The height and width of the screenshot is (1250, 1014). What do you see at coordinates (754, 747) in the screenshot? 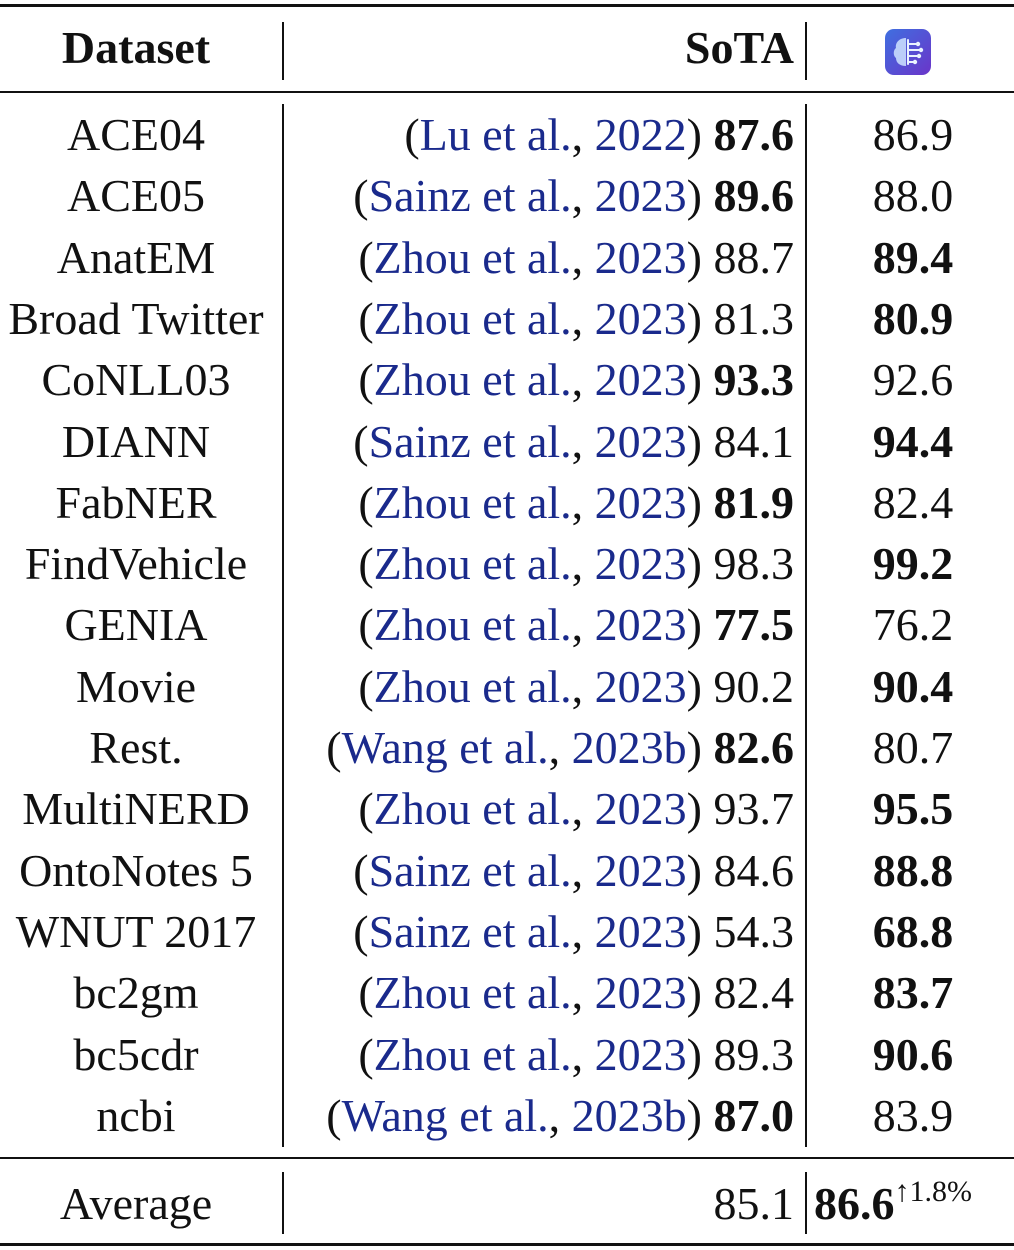
I see `sota-score: 82.6` at bounding box center [754, 747].